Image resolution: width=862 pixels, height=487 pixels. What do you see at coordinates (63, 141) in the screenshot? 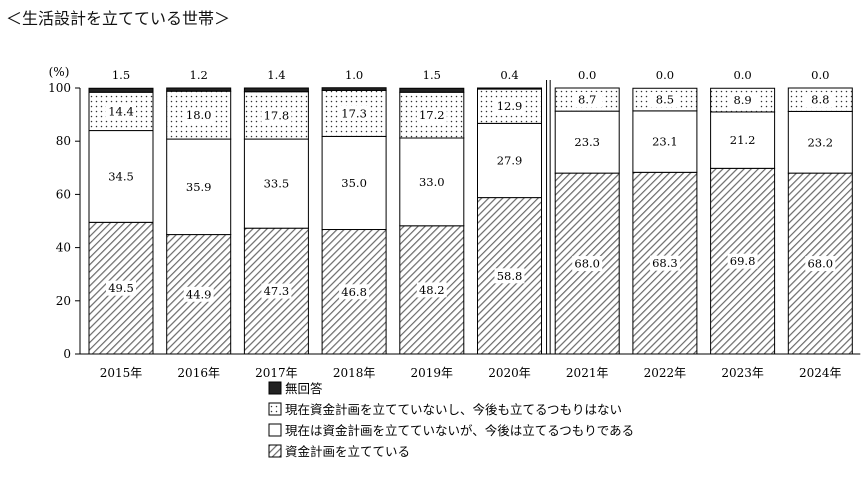
I see `y-tick-label: 80` at bounding box center [63, 141].